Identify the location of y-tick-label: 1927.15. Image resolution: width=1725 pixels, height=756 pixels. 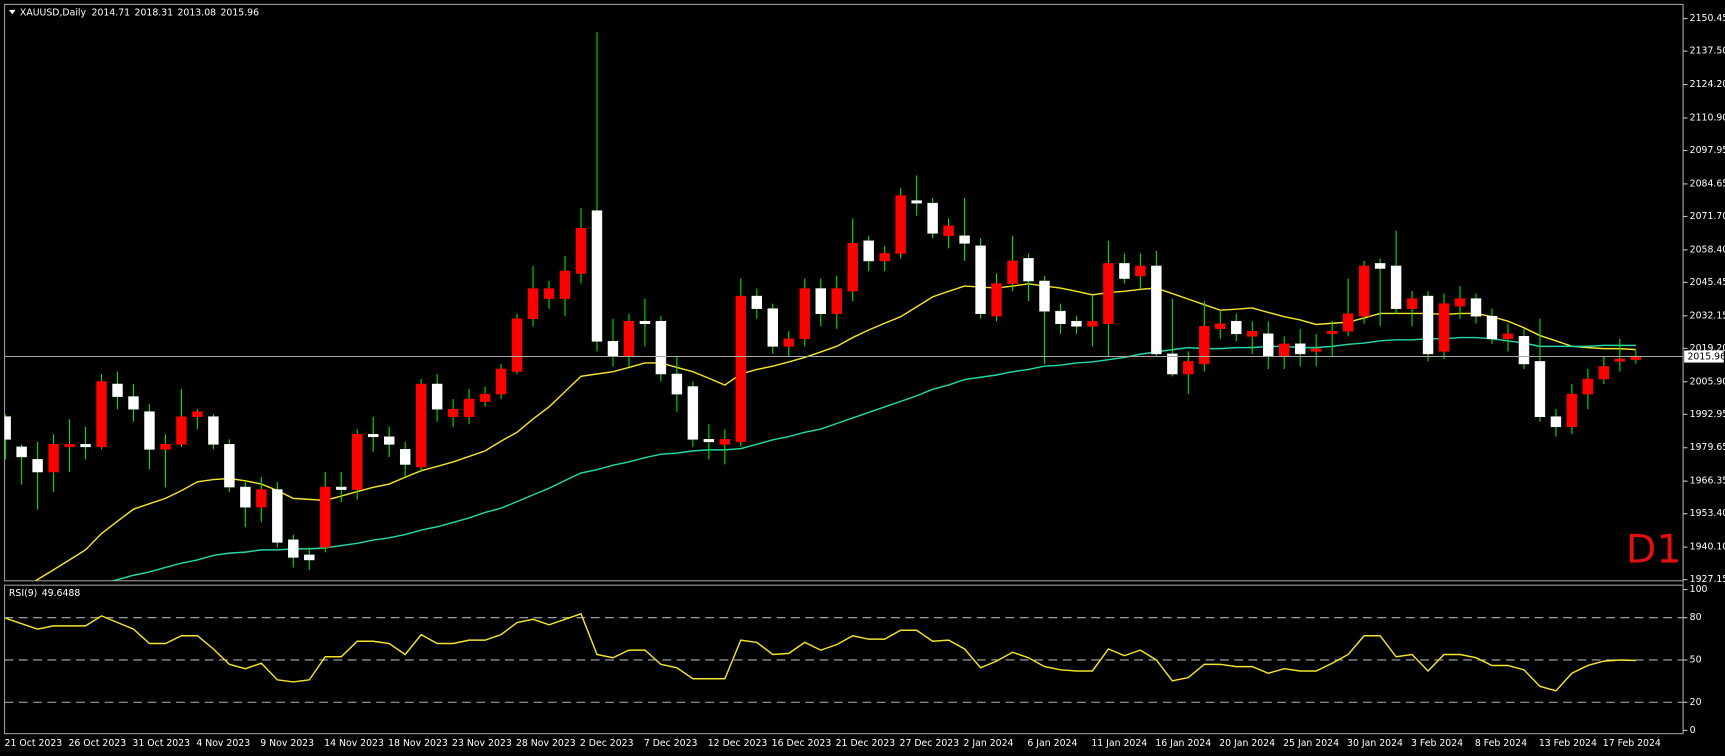
(1707, 579).